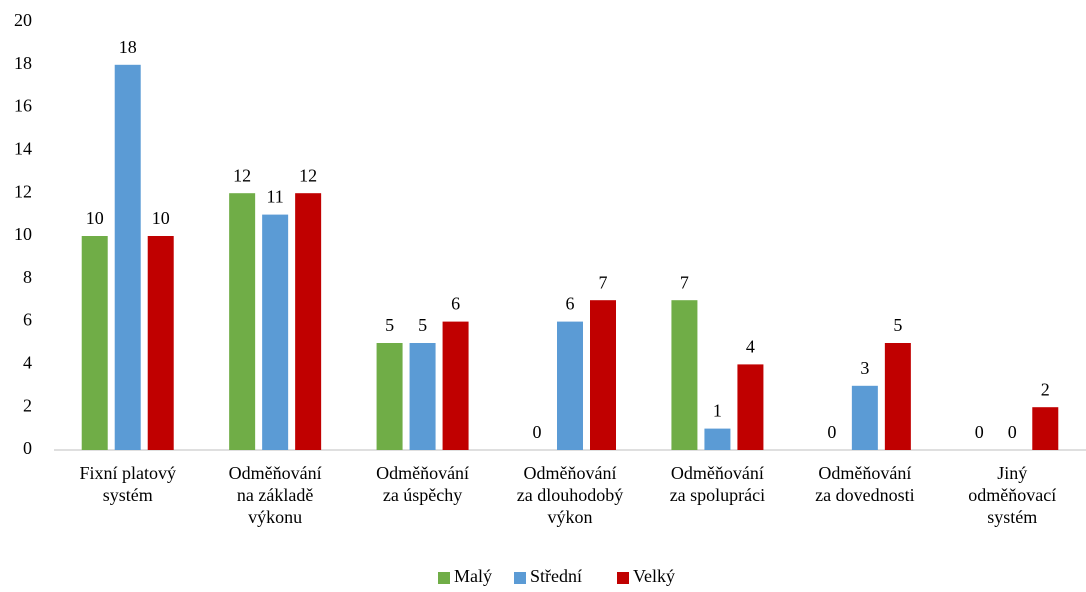  I want to click on x-tick-label: Odměňování za dlouhodobý výkon, so click(570, 495).